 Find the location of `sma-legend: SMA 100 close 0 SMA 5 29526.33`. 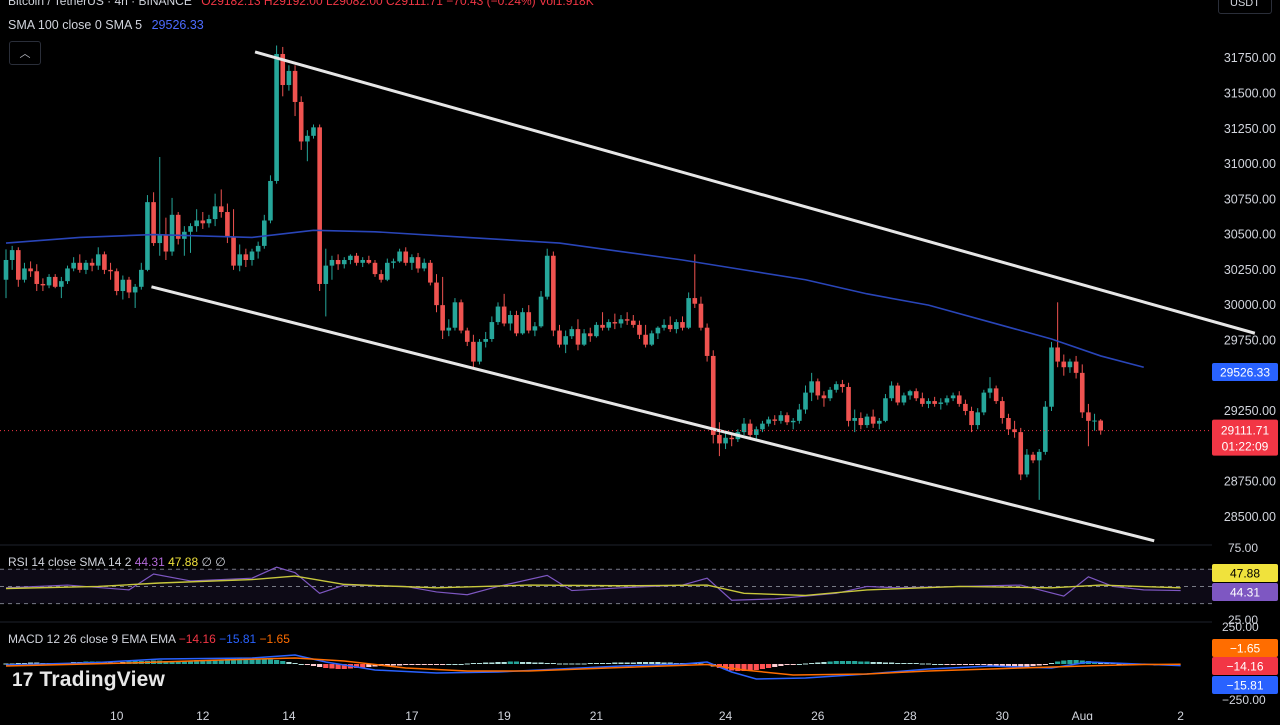

sma-legend: SMA 100 close 0 SMA 5 29526.33 is located at coordinates (106, 25).